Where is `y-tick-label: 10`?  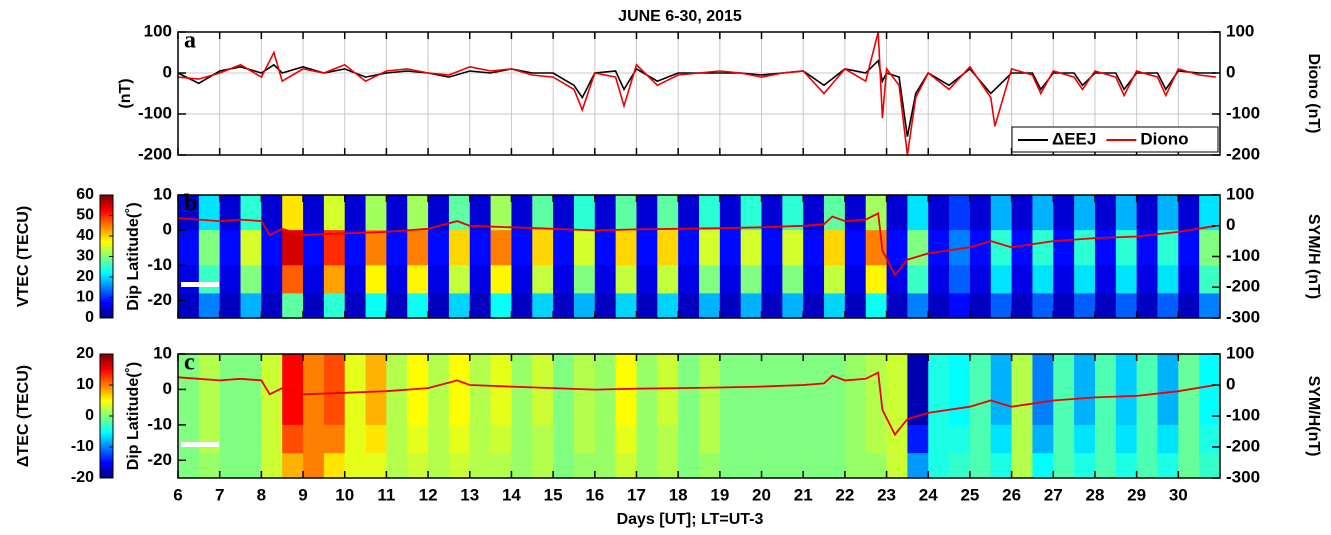 y-tick-label: 10 is located at coordinates (162, 193).